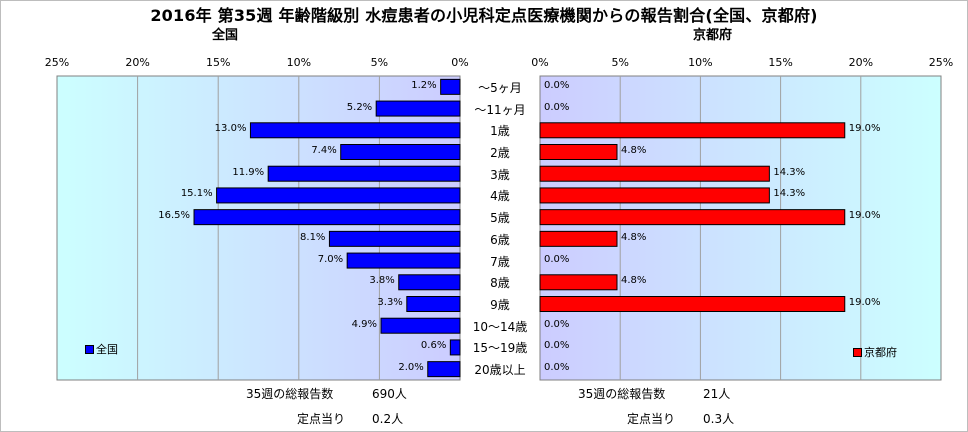 This screenshot has width=968, height=432. Describe the element at coordinates (500, 87) in the screenshot. I see `age-category-label: ～5ヶ月` at that location.